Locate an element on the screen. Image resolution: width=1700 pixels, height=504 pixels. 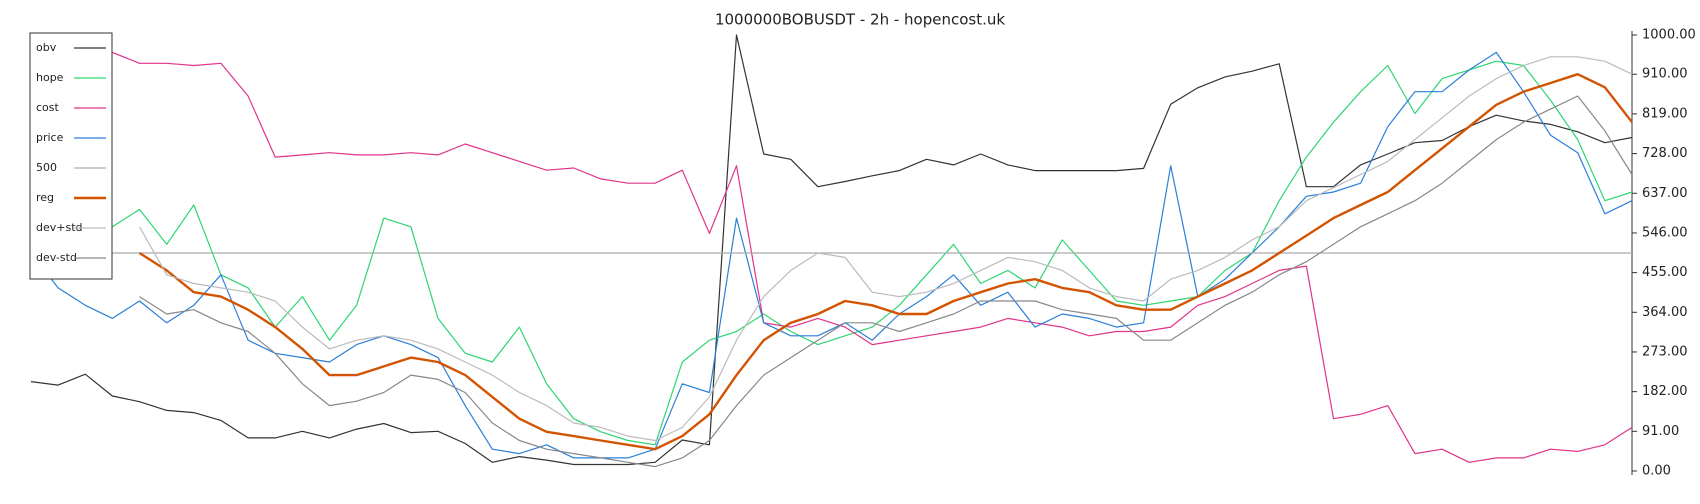
y-tick-label: 455.00 is located at coordinates (1665, 272).